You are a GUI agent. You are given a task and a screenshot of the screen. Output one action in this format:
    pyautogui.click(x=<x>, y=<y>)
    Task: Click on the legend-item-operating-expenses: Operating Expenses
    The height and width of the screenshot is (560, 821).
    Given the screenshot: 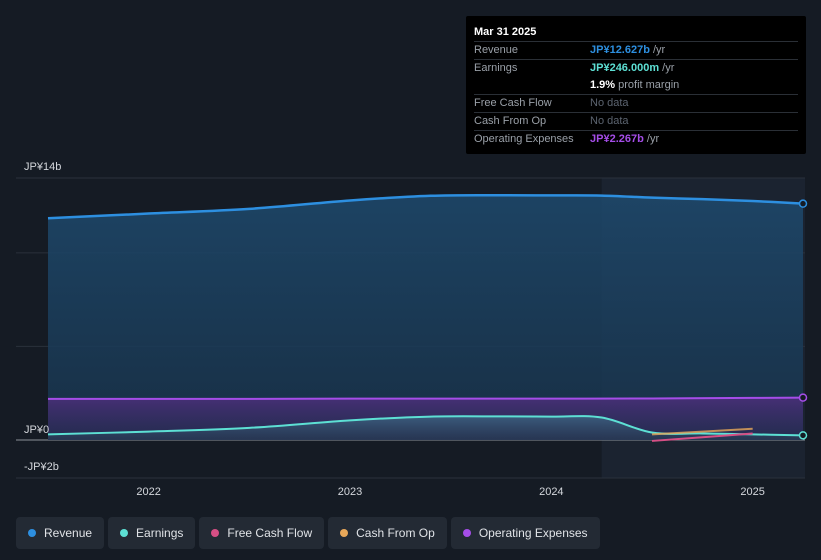 What is the action you would take?
    pyautogui.click(x=525, y=533)
    